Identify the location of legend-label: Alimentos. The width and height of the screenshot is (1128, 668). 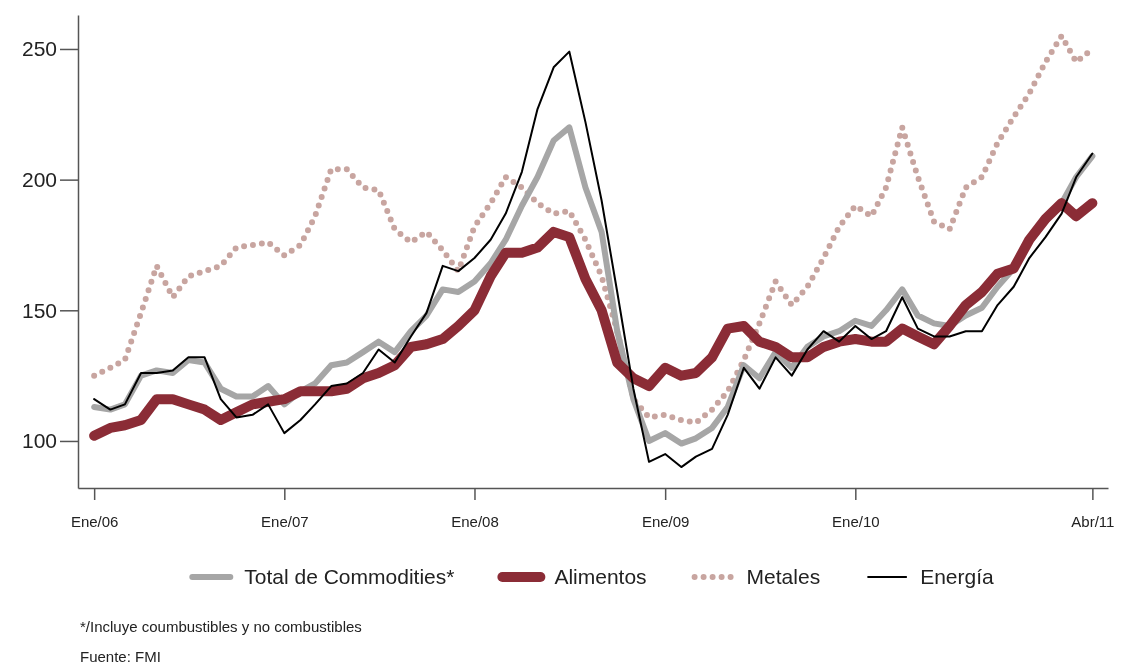
(600, 576).